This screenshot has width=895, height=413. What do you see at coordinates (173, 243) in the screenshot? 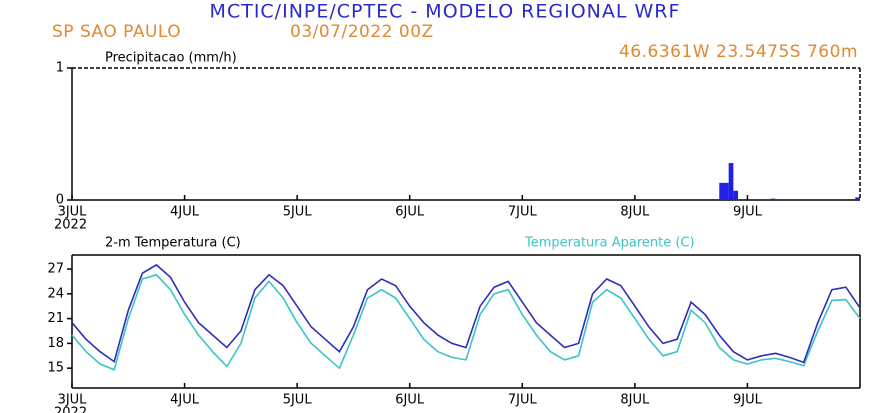
I see `legend-entry: 2-m Temperatura (C)` at bounding box center [173, 243].